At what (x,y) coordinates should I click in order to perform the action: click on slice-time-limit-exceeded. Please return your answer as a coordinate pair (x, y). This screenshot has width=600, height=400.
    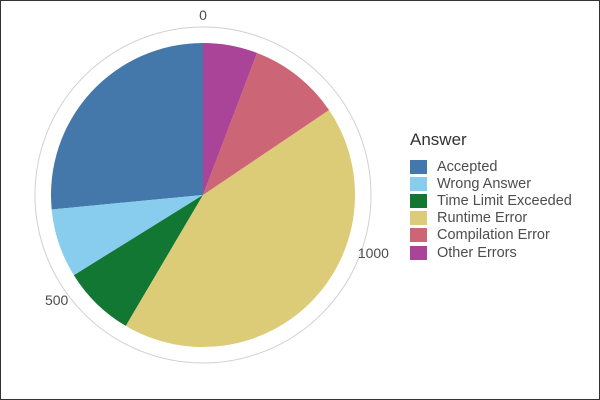
    Looking at the image, I should click on (138, 260).